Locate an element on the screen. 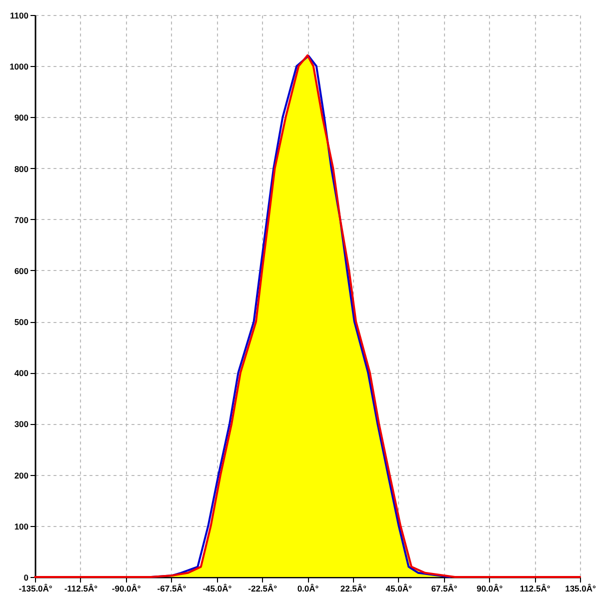 The image size is (600, 600). x-tick-label: 45.0Â° is located at coordinates (399, 589).